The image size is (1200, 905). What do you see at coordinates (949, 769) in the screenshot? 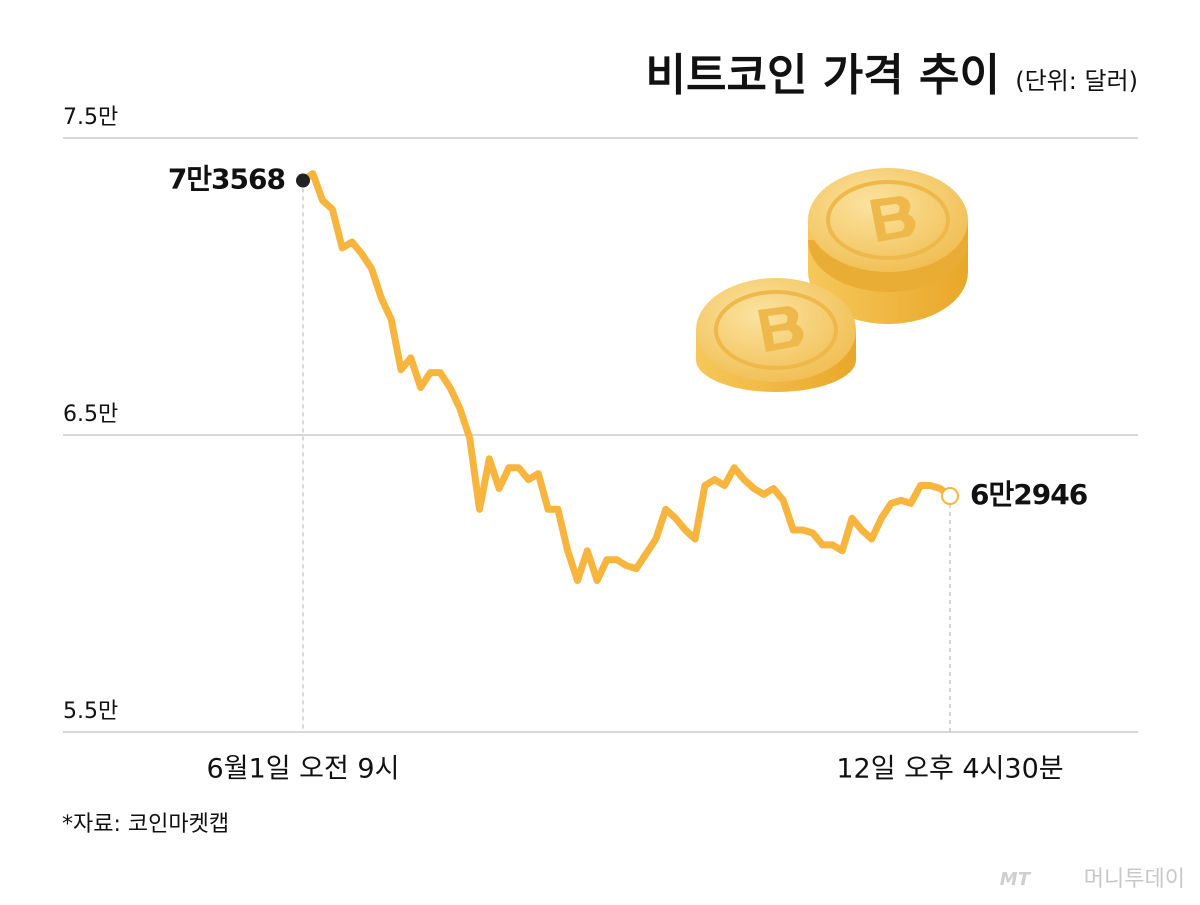
I see `x-tick-label: 12일 오후 4시30분` at bounding box center [949, 769].